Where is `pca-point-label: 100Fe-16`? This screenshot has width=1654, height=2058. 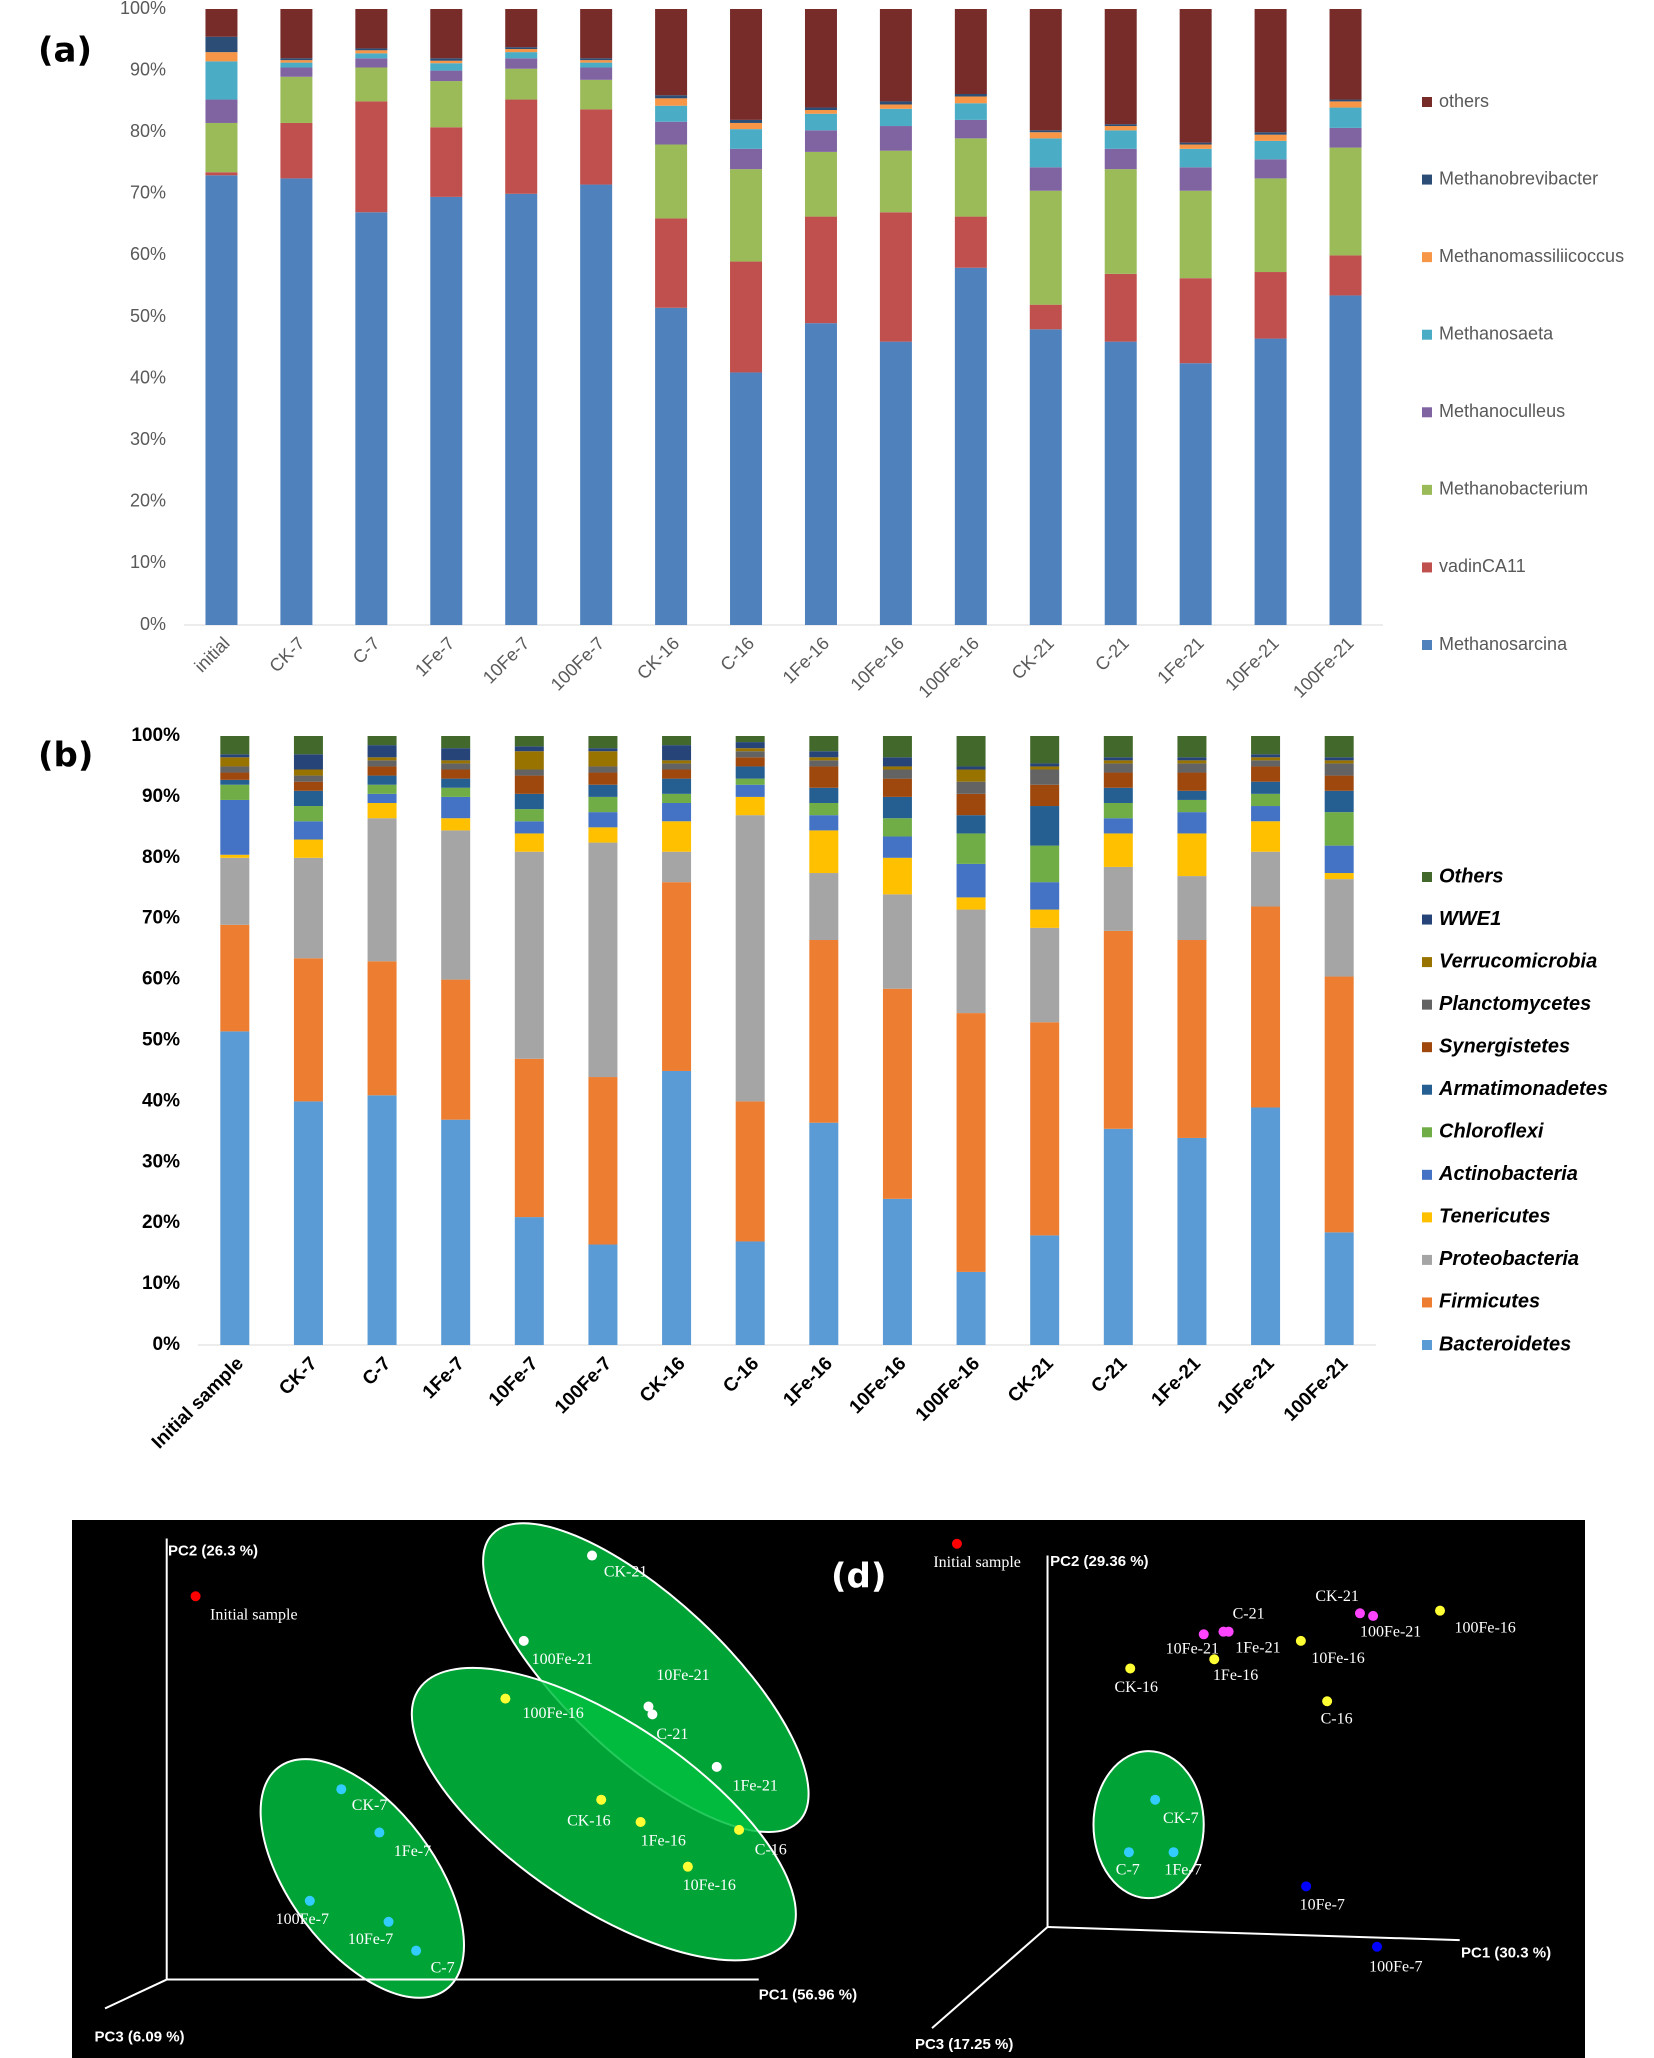
pca-point-label: 100Fe-16 is located at coordinates (1484, 1628).